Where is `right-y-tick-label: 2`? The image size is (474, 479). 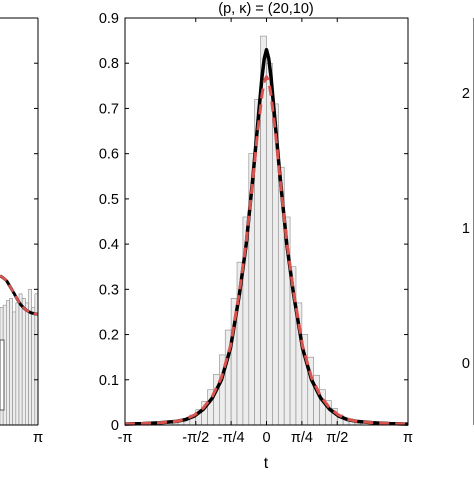
right-y-tick-label: 2 is located at coordinates (466, 94).